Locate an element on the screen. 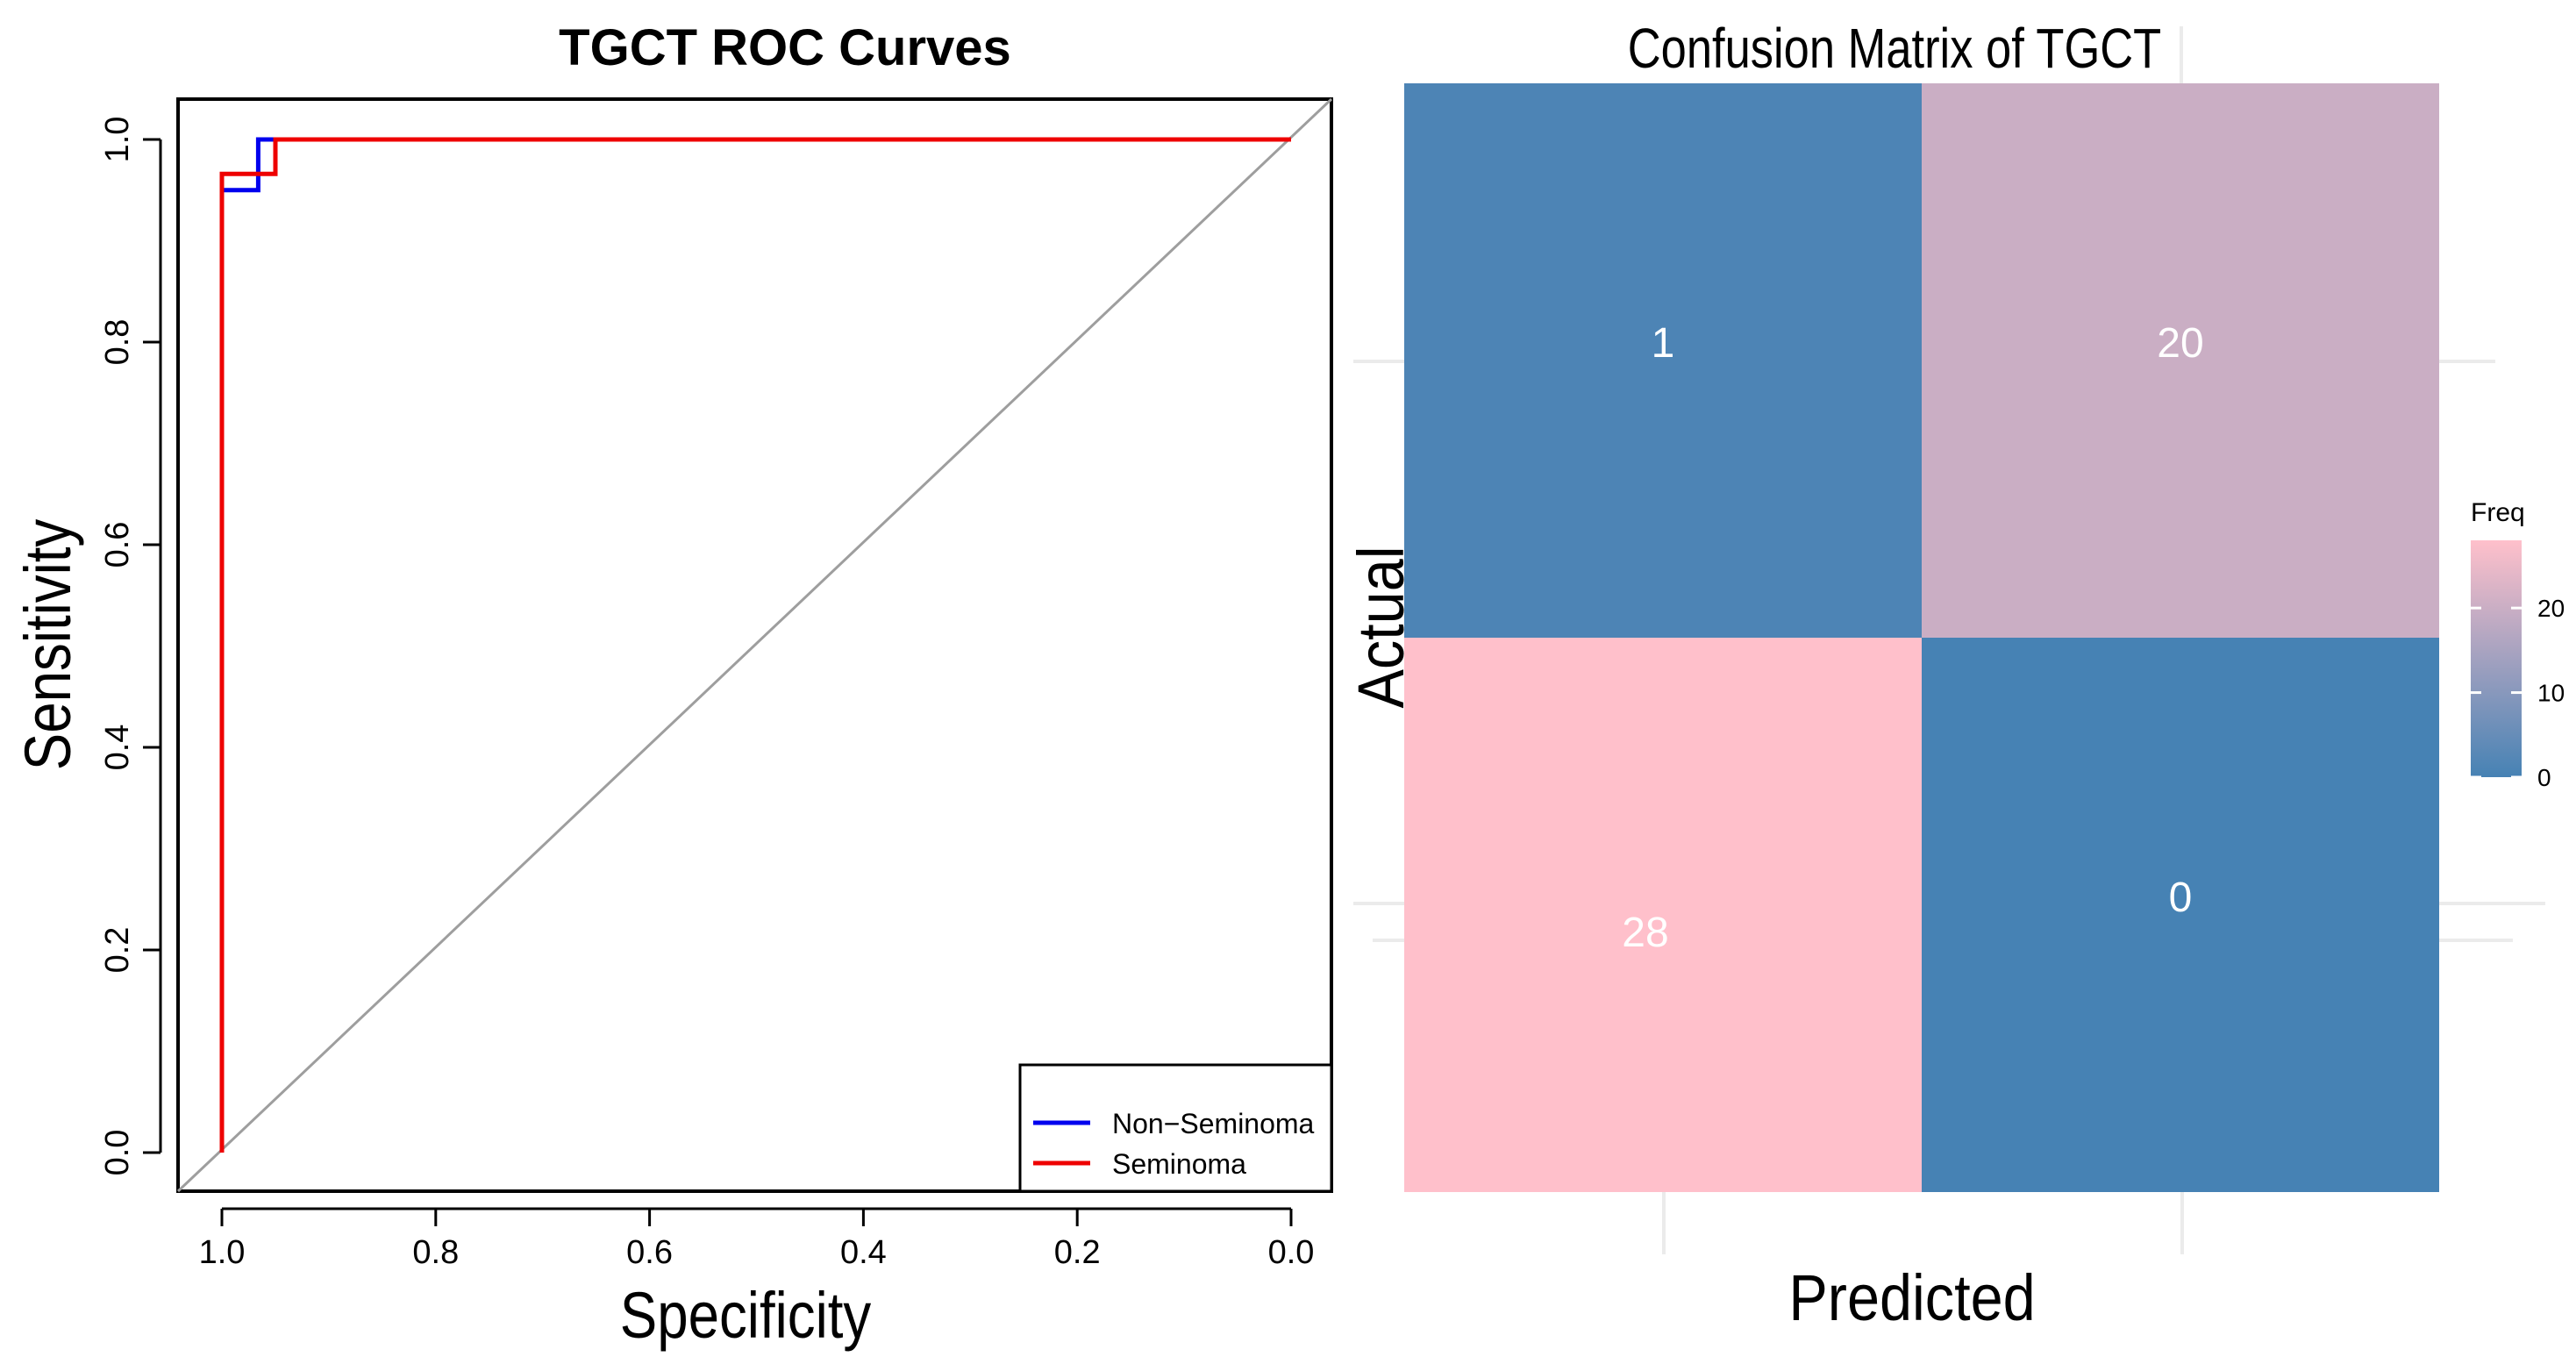 Image resolution: width=2576 pixels, height=1371 pixels. cm-title: Confusion Matrix of TGCT is located at coordinates (1895, 49).